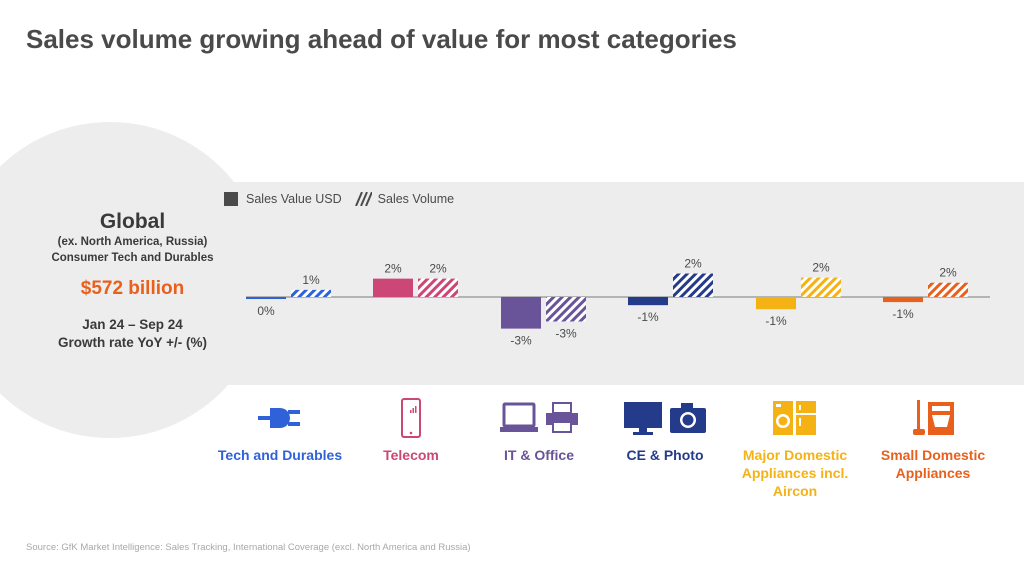  I want to click on legend-swatch-volume, so click(363, 199).